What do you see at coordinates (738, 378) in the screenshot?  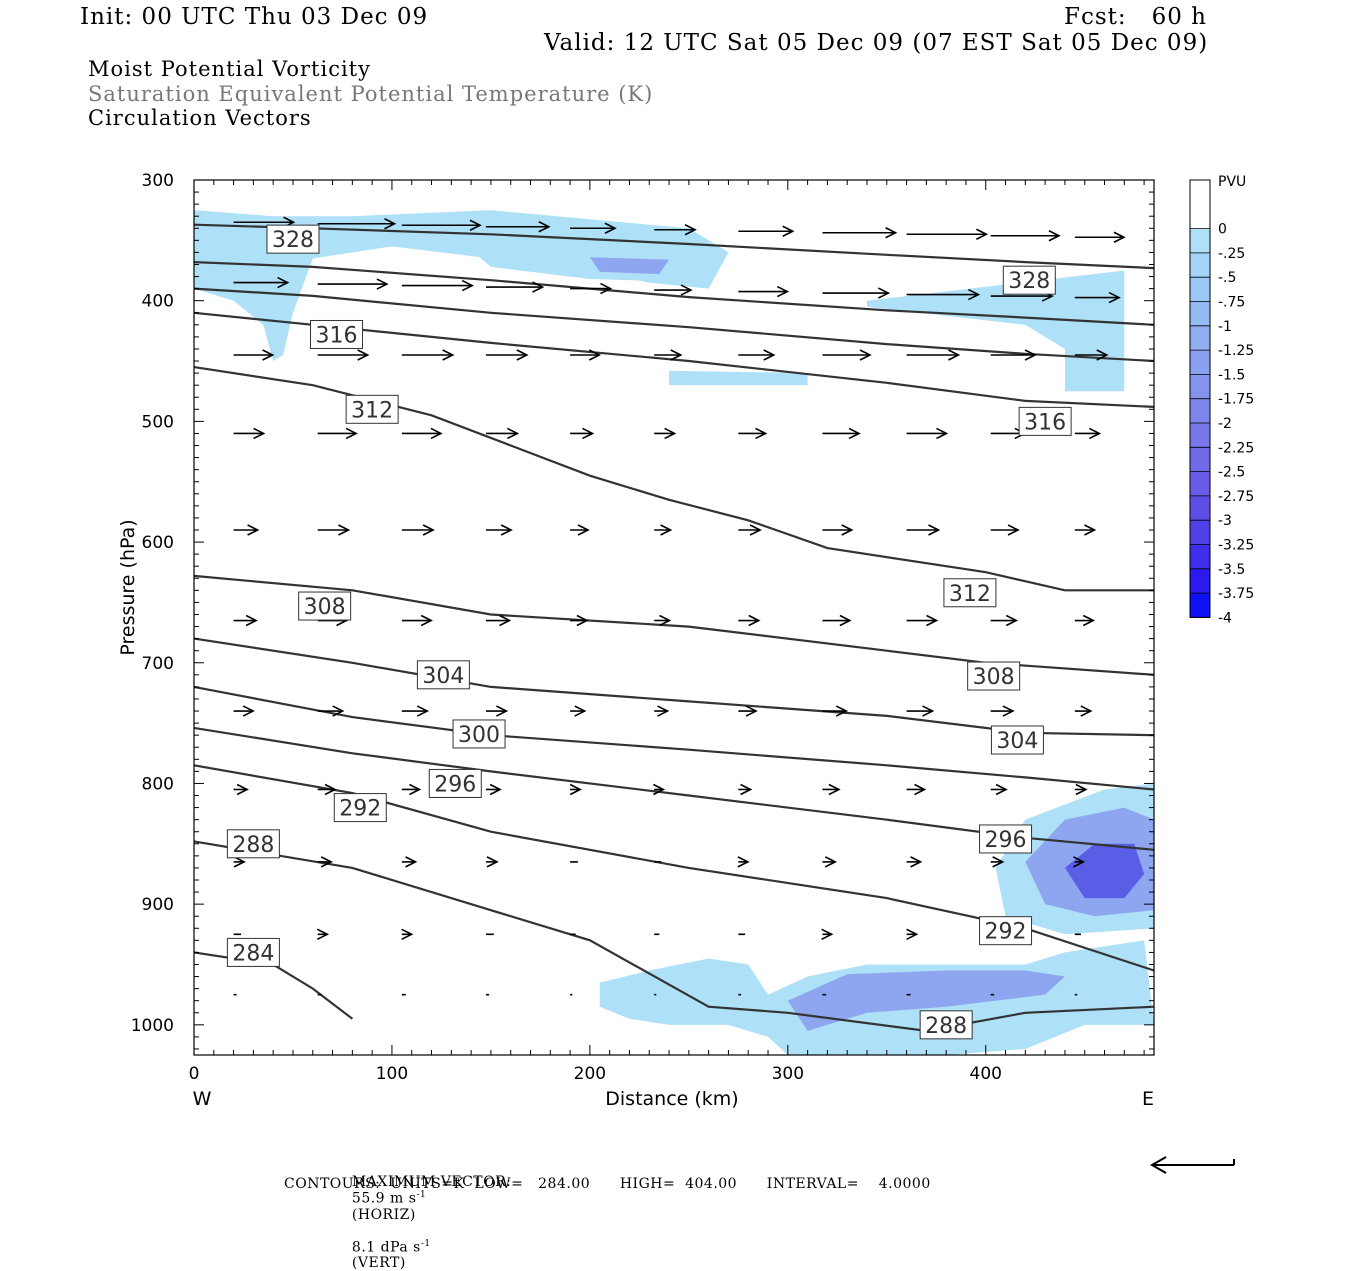 I see `pv-fill-mid-strip` at bounding box center [738, 378].